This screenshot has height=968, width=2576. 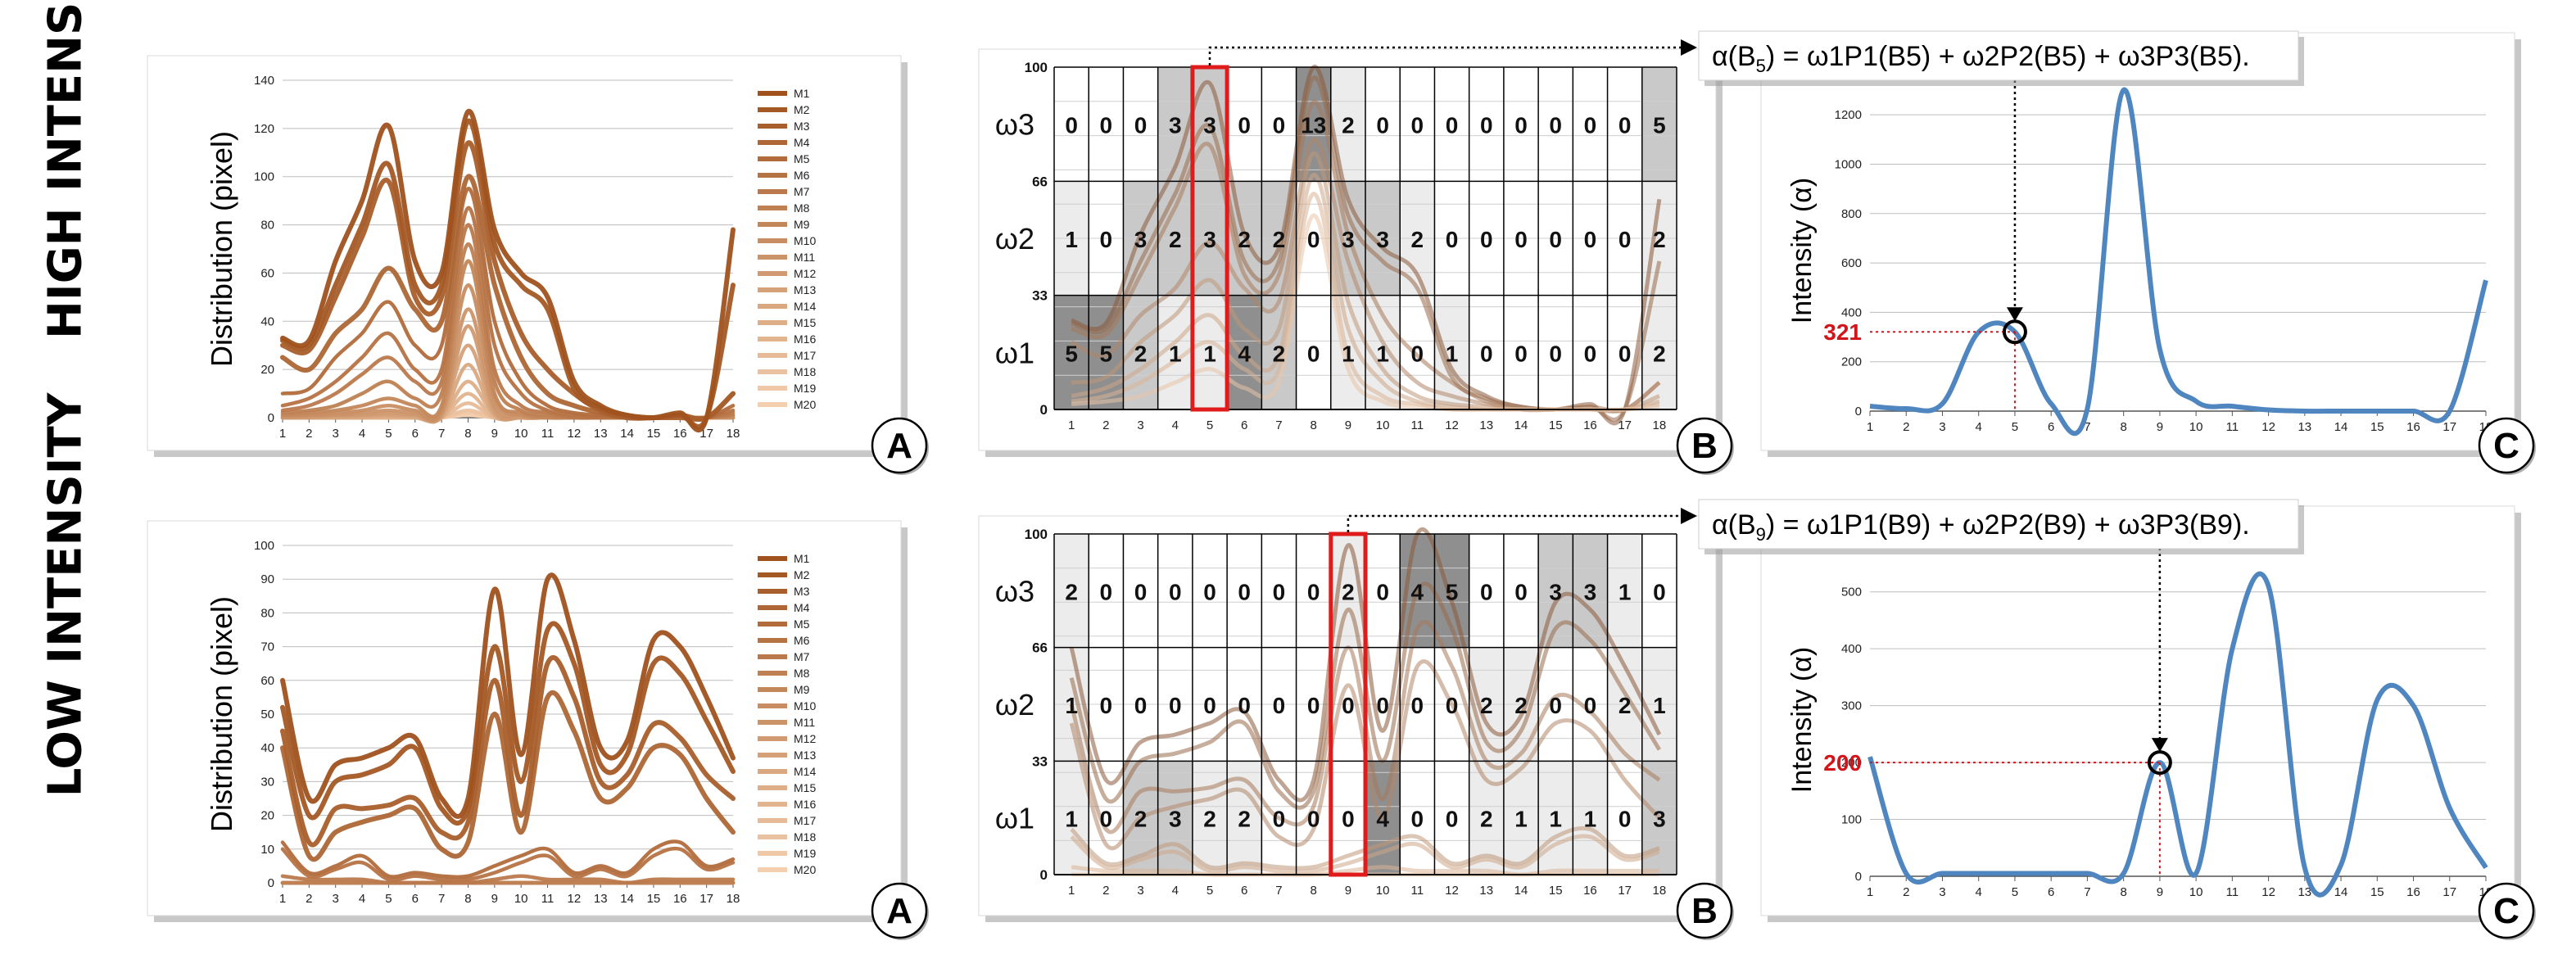 I want to click on low-a-xtick-label: 16, so click(x=680, y=899).